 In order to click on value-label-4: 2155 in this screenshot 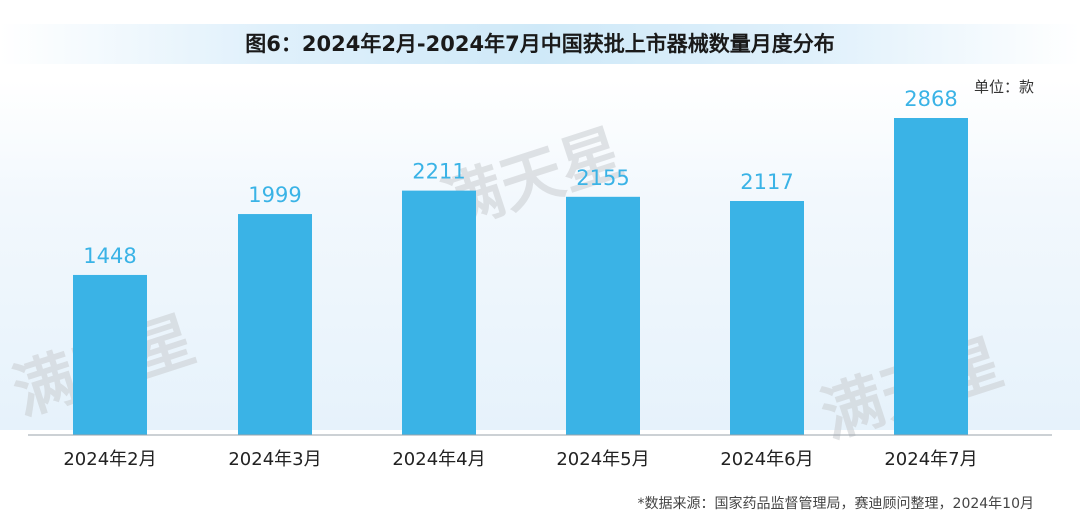, I will do `click(602, 178)`.